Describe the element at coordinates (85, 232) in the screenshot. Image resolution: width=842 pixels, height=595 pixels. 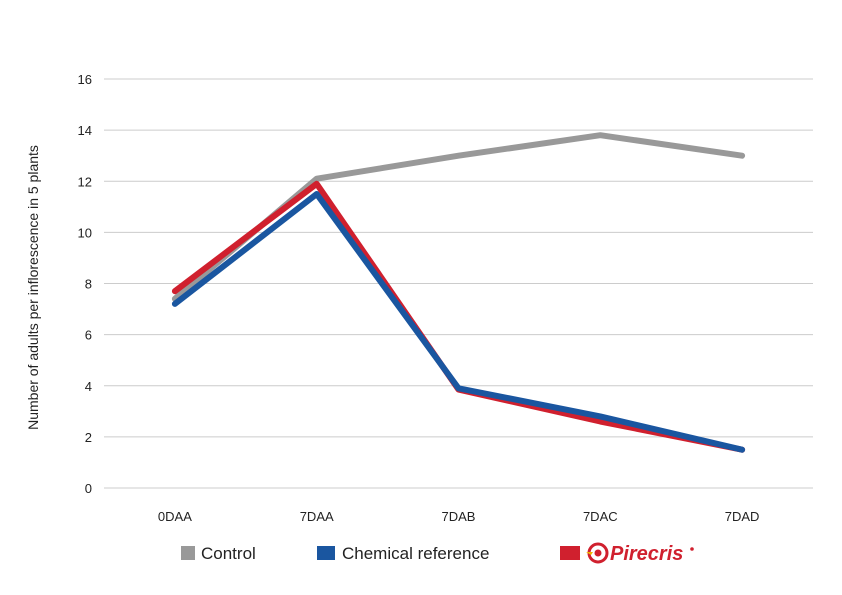
I see `y-tick-label: 10` at that location.